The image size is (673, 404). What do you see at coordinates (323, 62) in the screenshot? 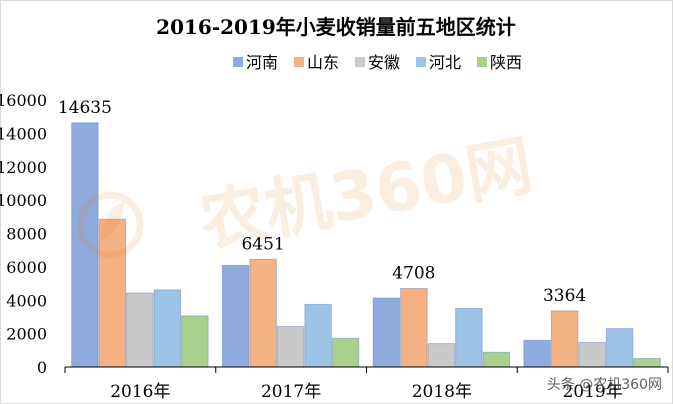
I see `legend-label: 山东` at bounding box center [323, 62].